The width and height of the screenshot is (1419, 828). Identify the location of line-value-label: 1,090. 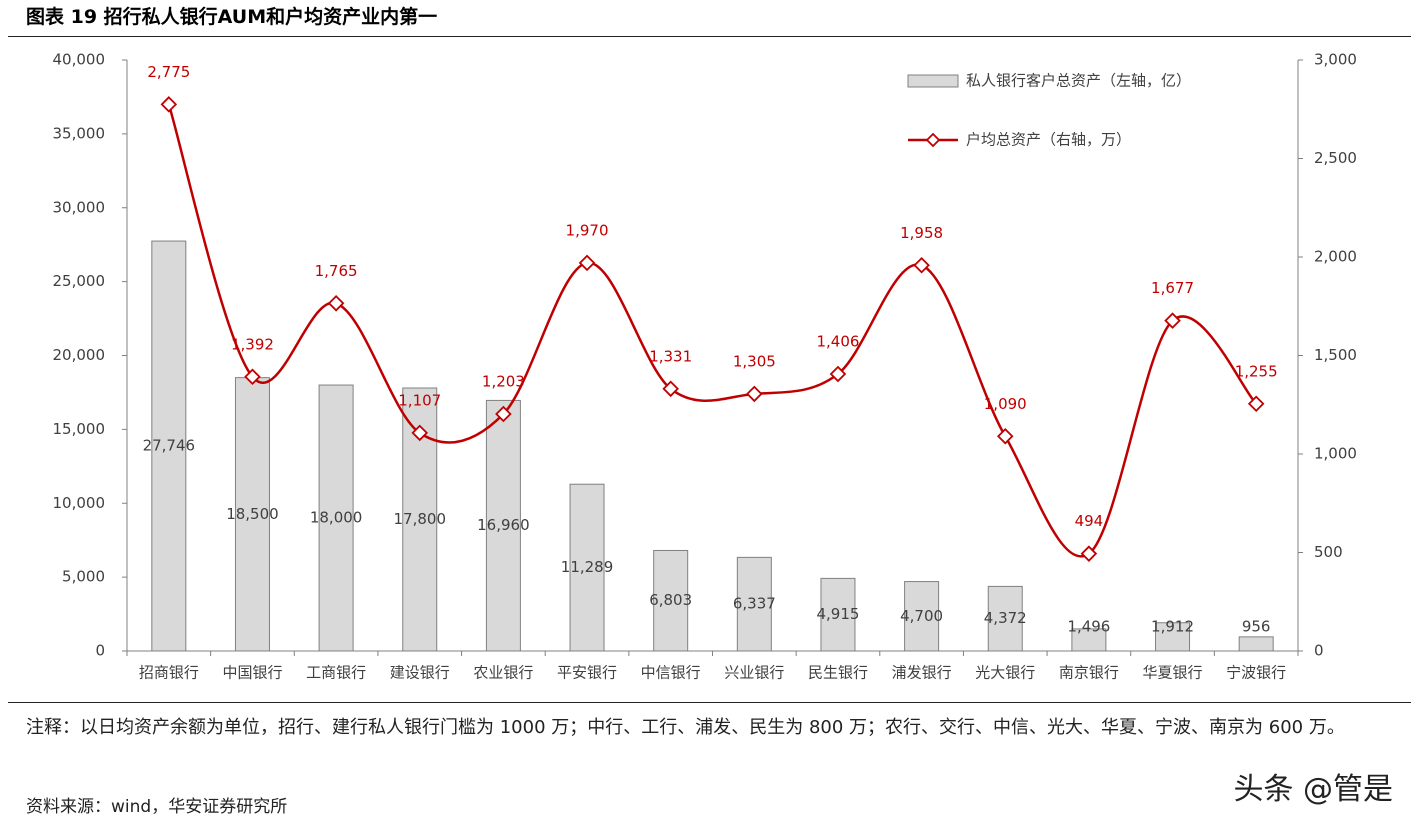
(1005, 404).